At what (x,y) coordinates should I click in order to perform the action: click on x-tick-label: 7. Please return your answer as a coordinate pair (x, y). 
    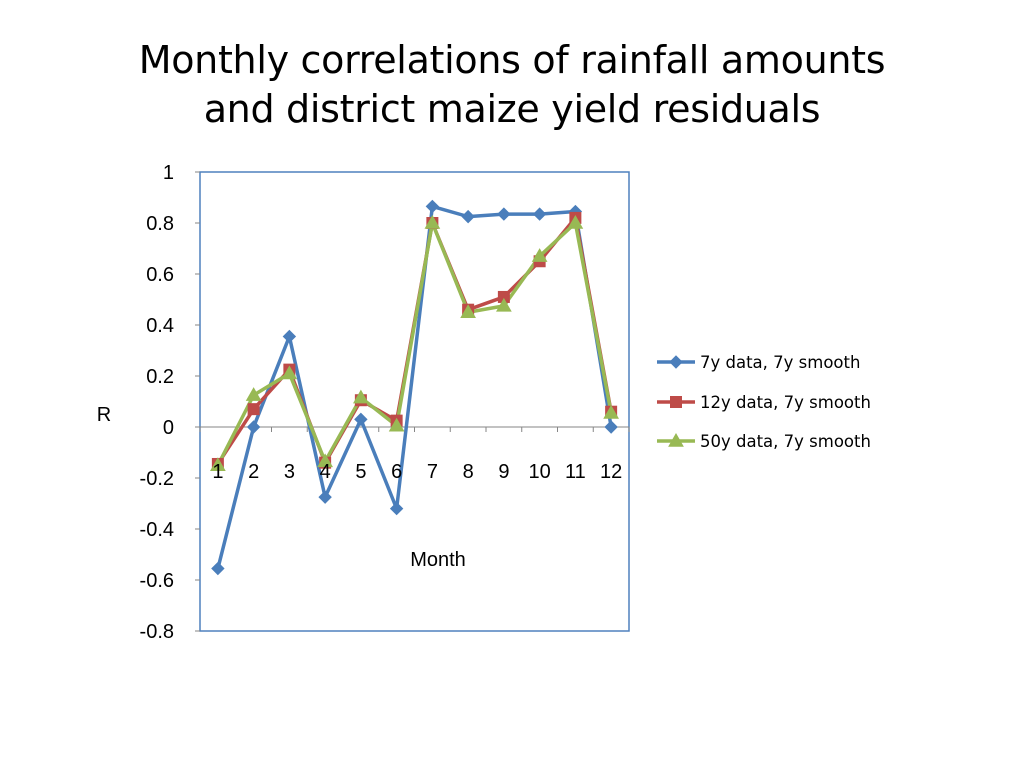
    Looking at the image, I should click on (432, 472).